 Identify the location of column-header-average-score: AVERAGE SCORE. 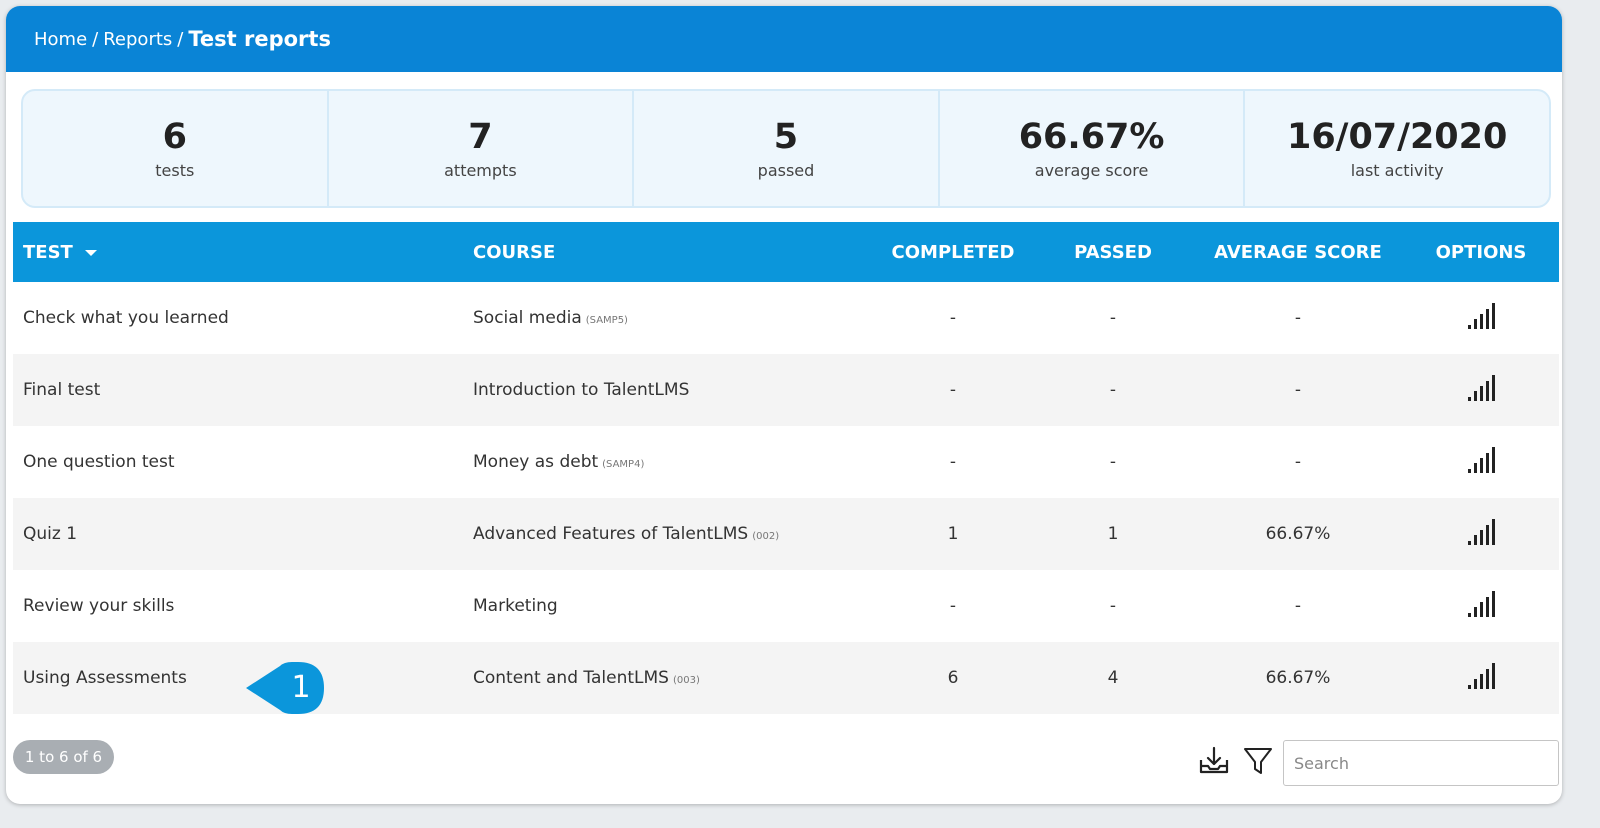
(1298, 252).